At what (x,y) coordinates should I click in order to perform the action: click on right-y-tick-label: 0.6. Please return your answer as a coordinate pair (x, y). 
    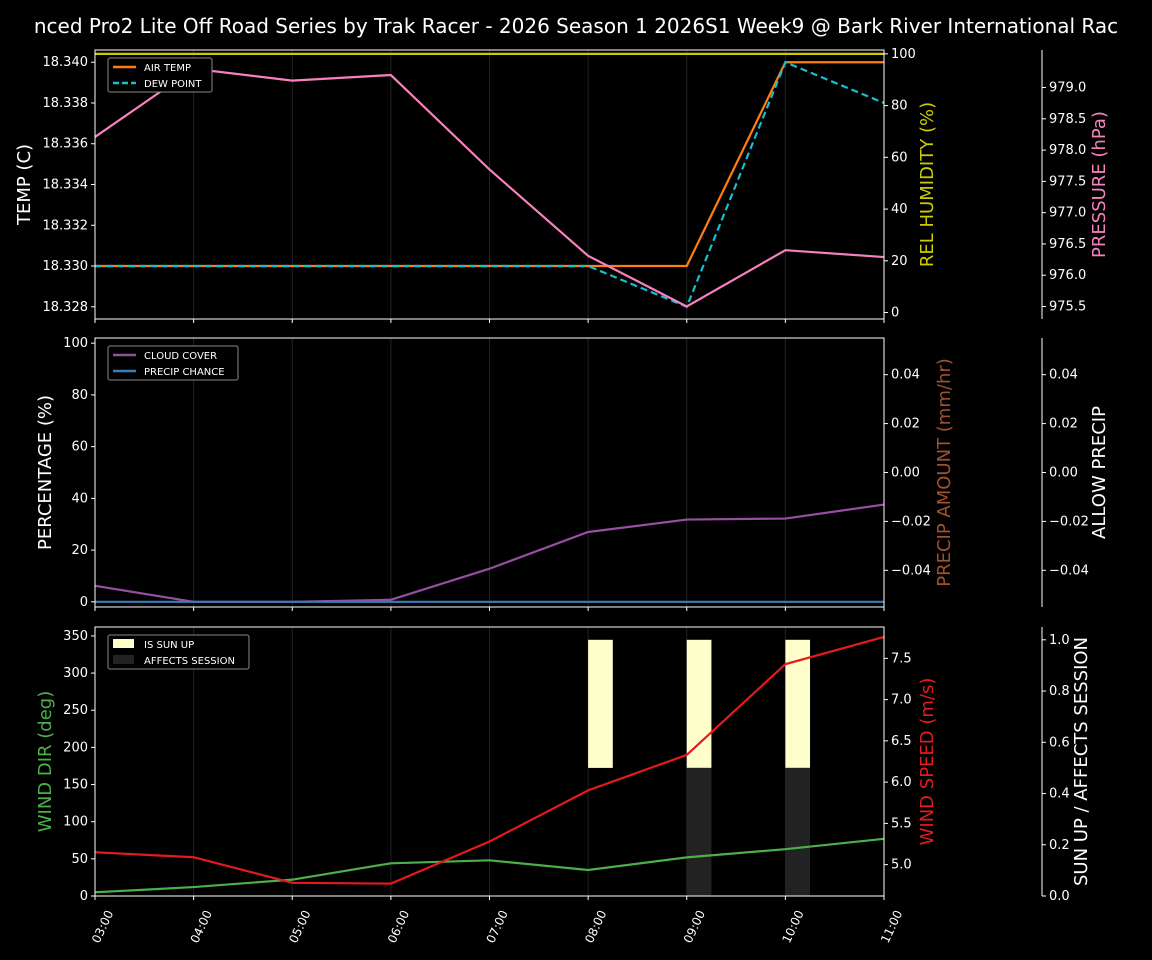
    Looking at the image, I should click on (1059, 742).